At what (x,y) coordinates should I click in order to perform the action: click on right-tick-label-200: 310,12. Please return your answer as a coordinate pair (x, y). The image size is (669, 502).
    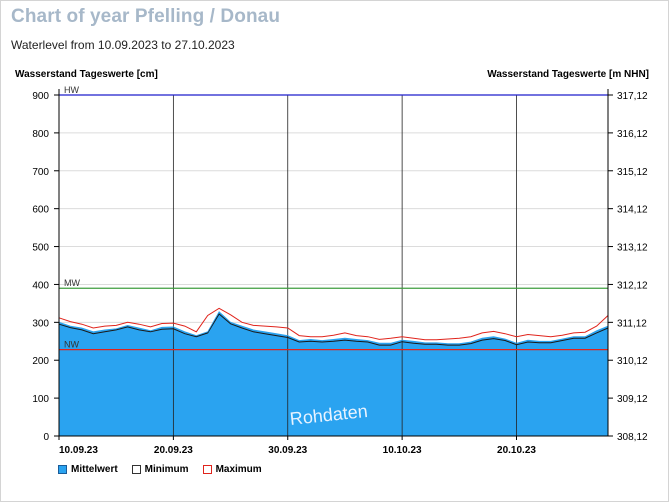
    Looking at the image, I should click on (632, 361).